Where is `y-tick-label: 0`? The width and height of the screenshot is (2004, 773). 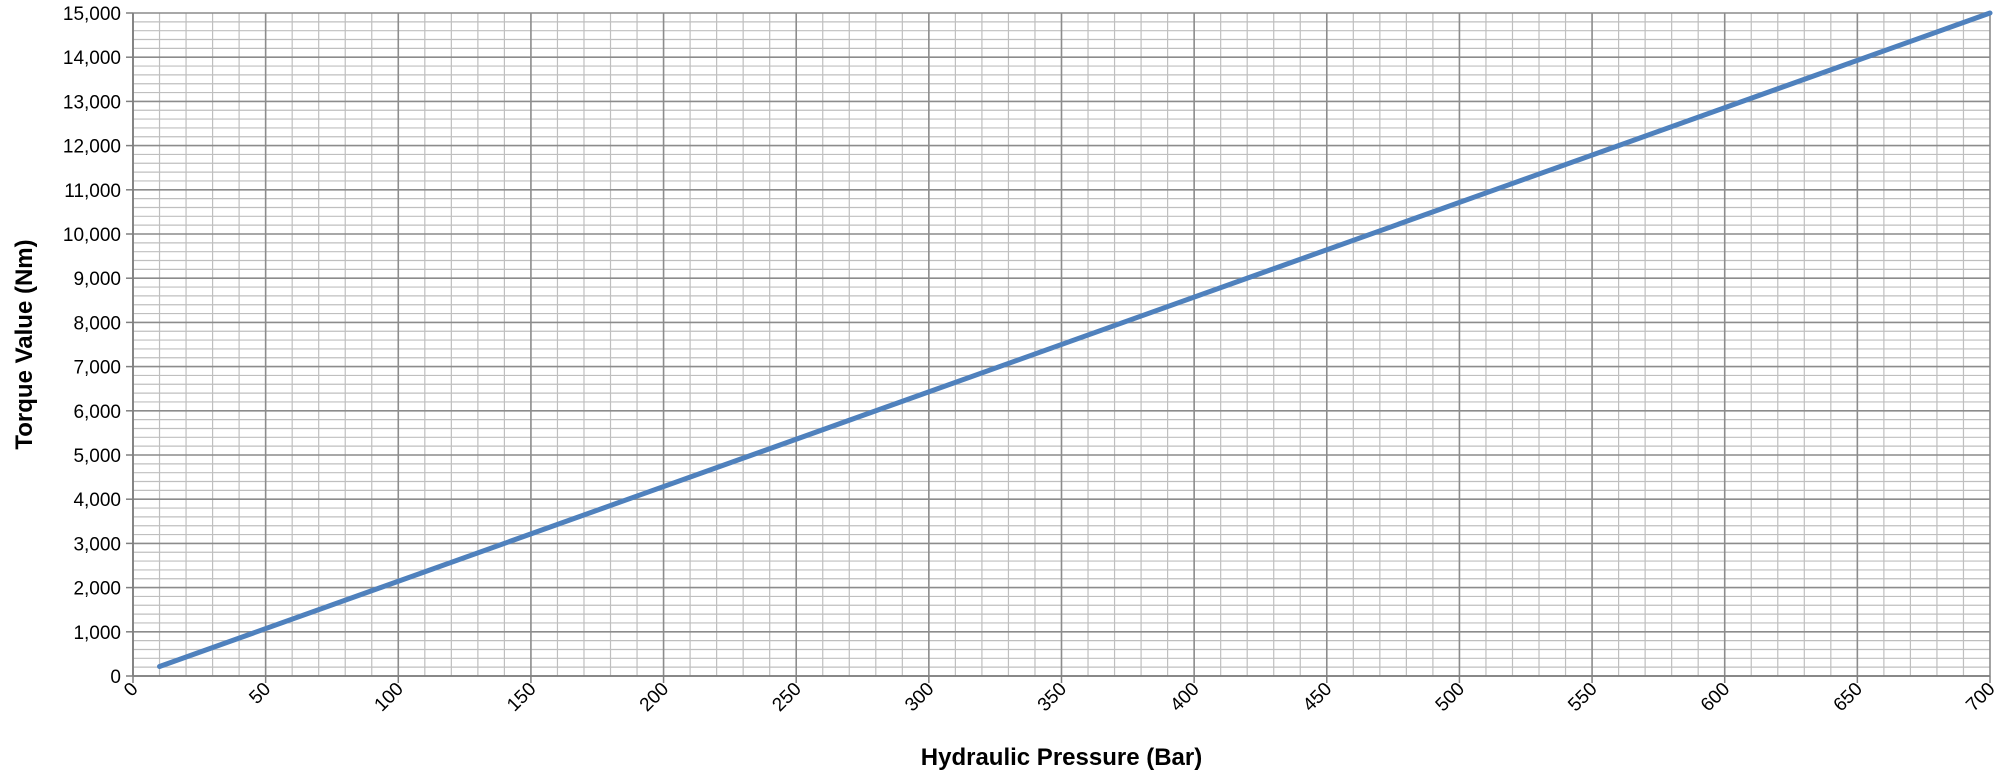 y-tick-label: 0 is located at coordinates (115, 677).